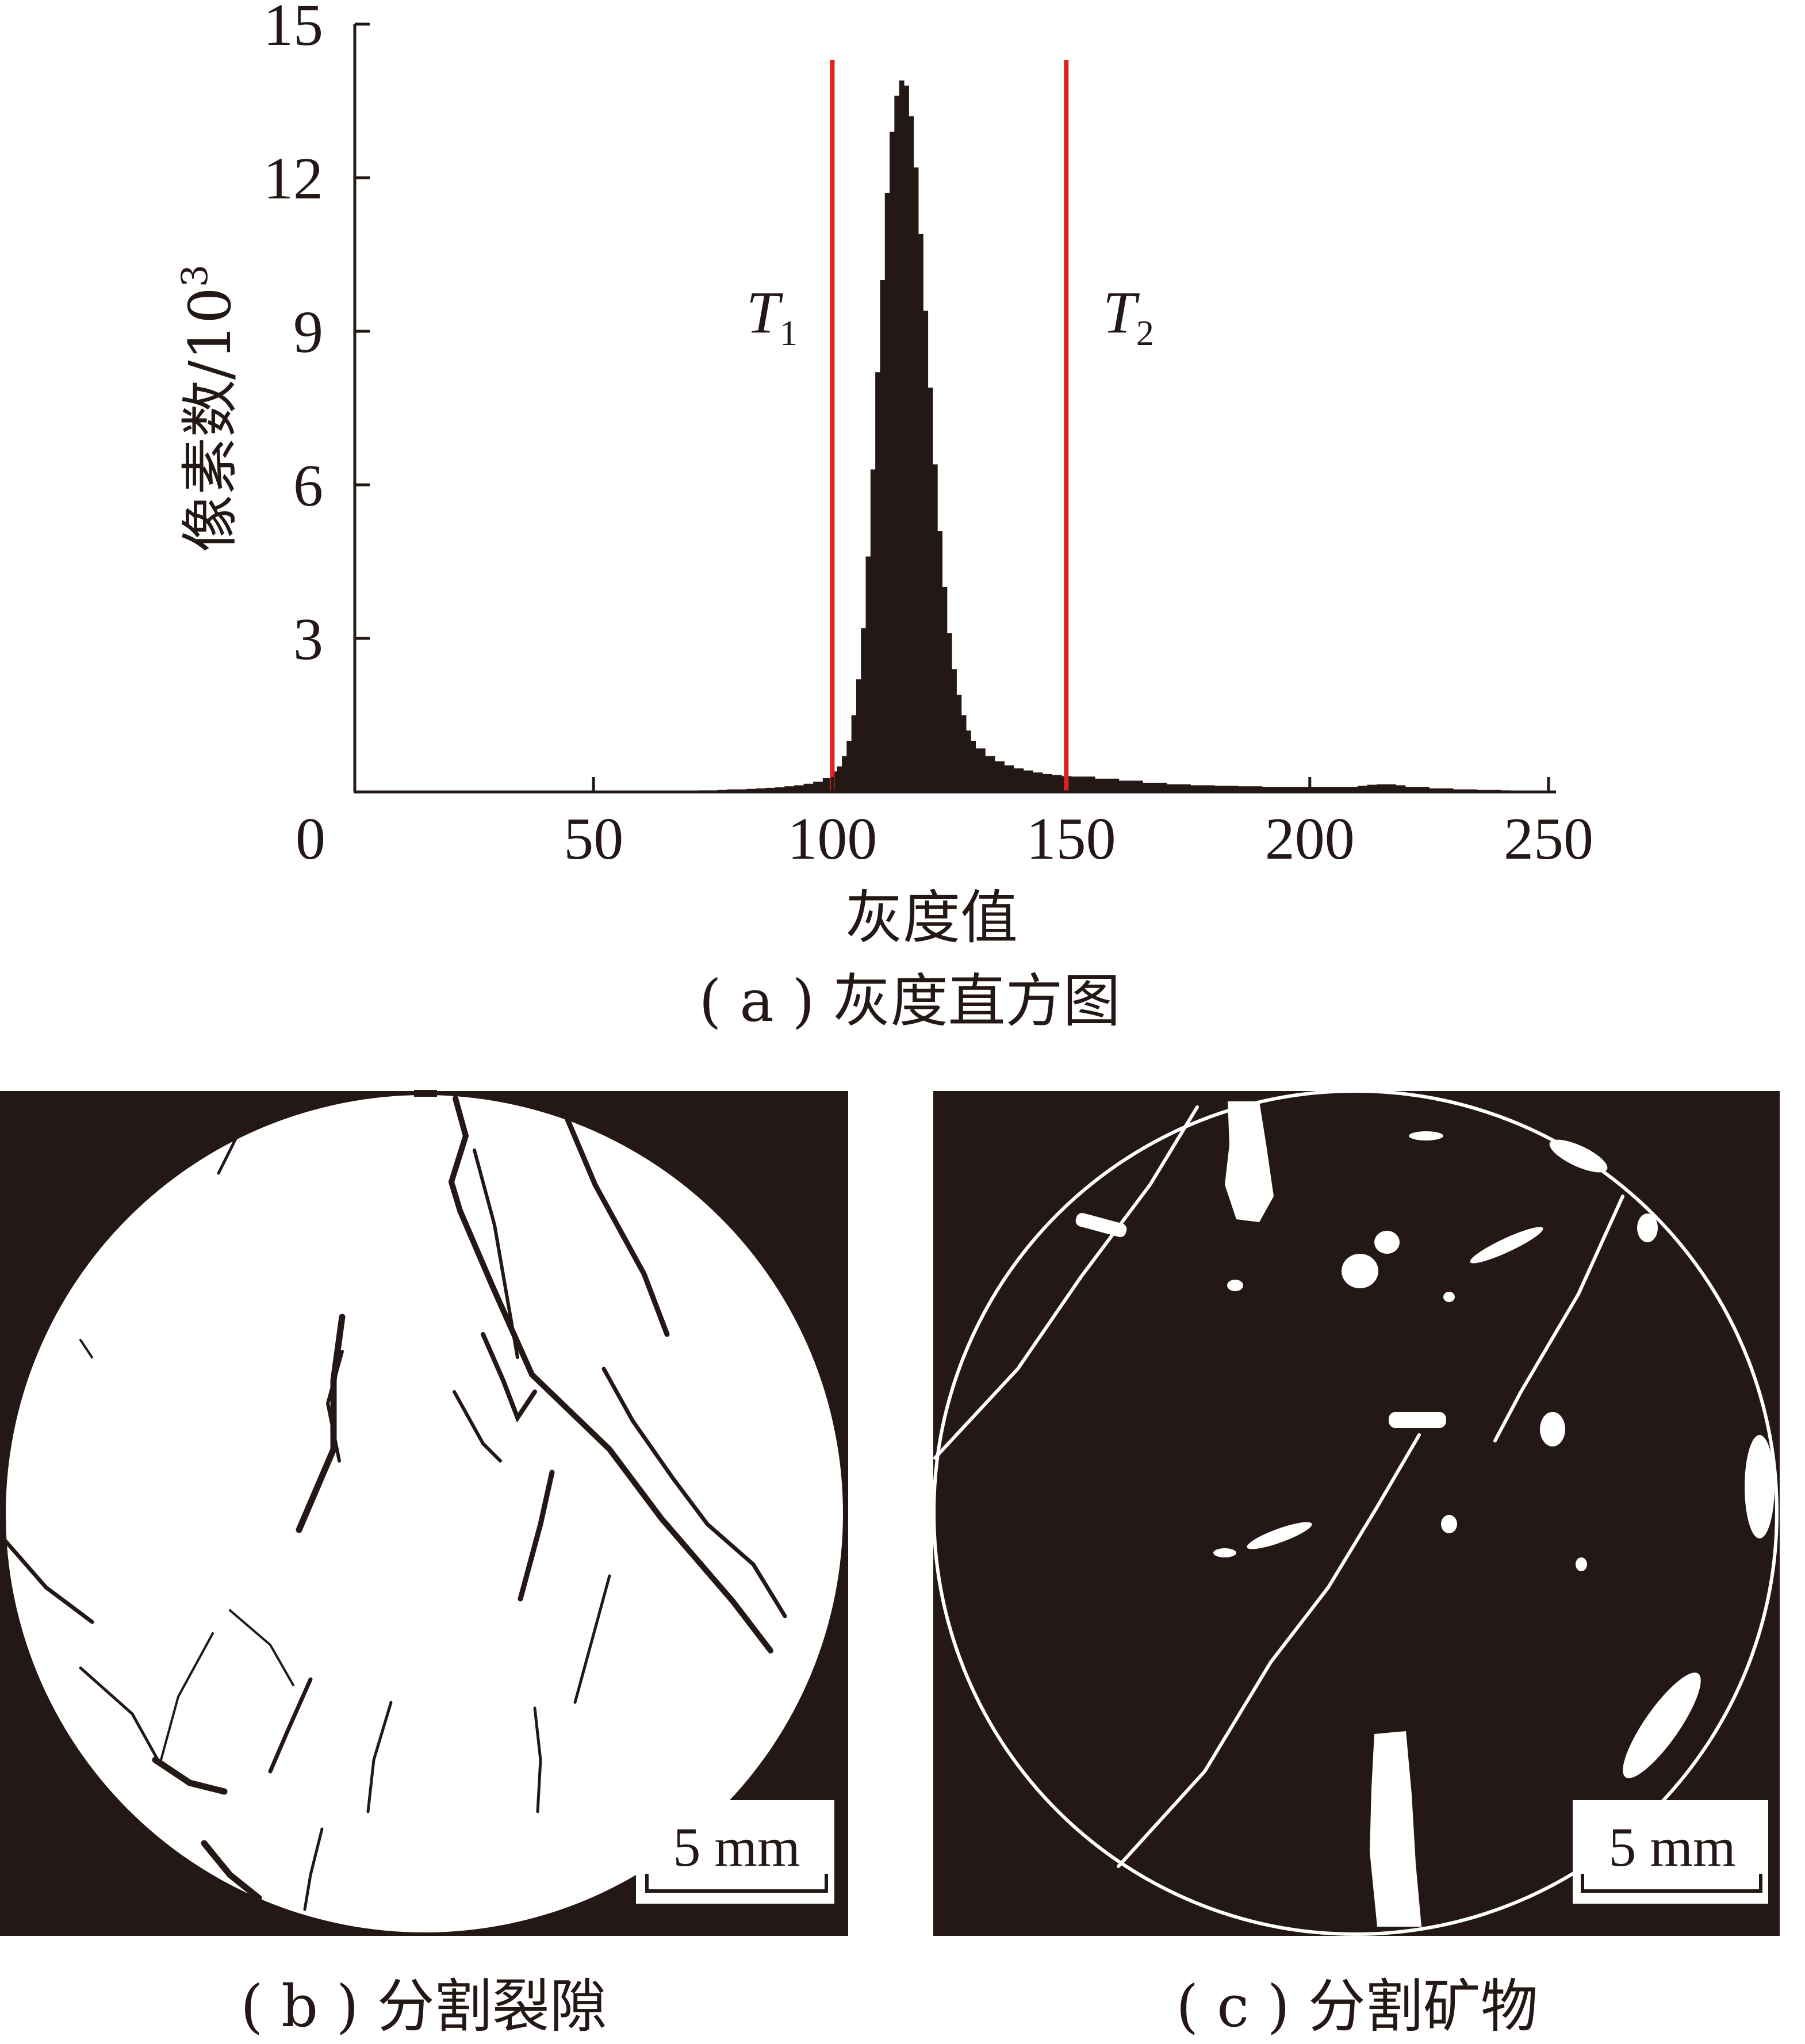  Describe the element at coordinates (1145, 334) in the screenshot. I see `t2-subscript: 2` at that location.